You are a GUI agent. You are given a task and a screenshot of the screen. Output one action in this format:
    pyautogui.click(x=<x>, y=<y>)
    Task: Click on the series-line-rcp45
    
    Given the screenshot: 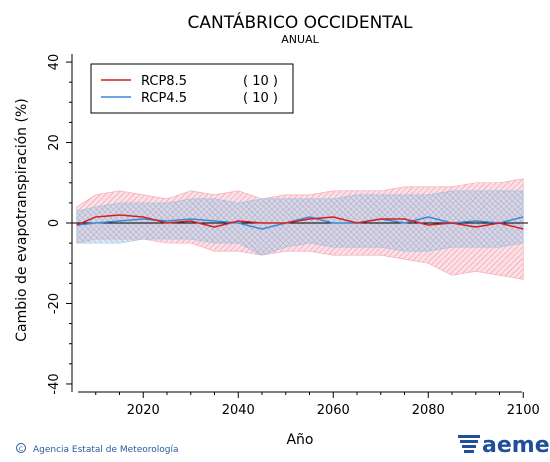 What is the action you would take?
    pyautogui.click(x=300, y=223)
    